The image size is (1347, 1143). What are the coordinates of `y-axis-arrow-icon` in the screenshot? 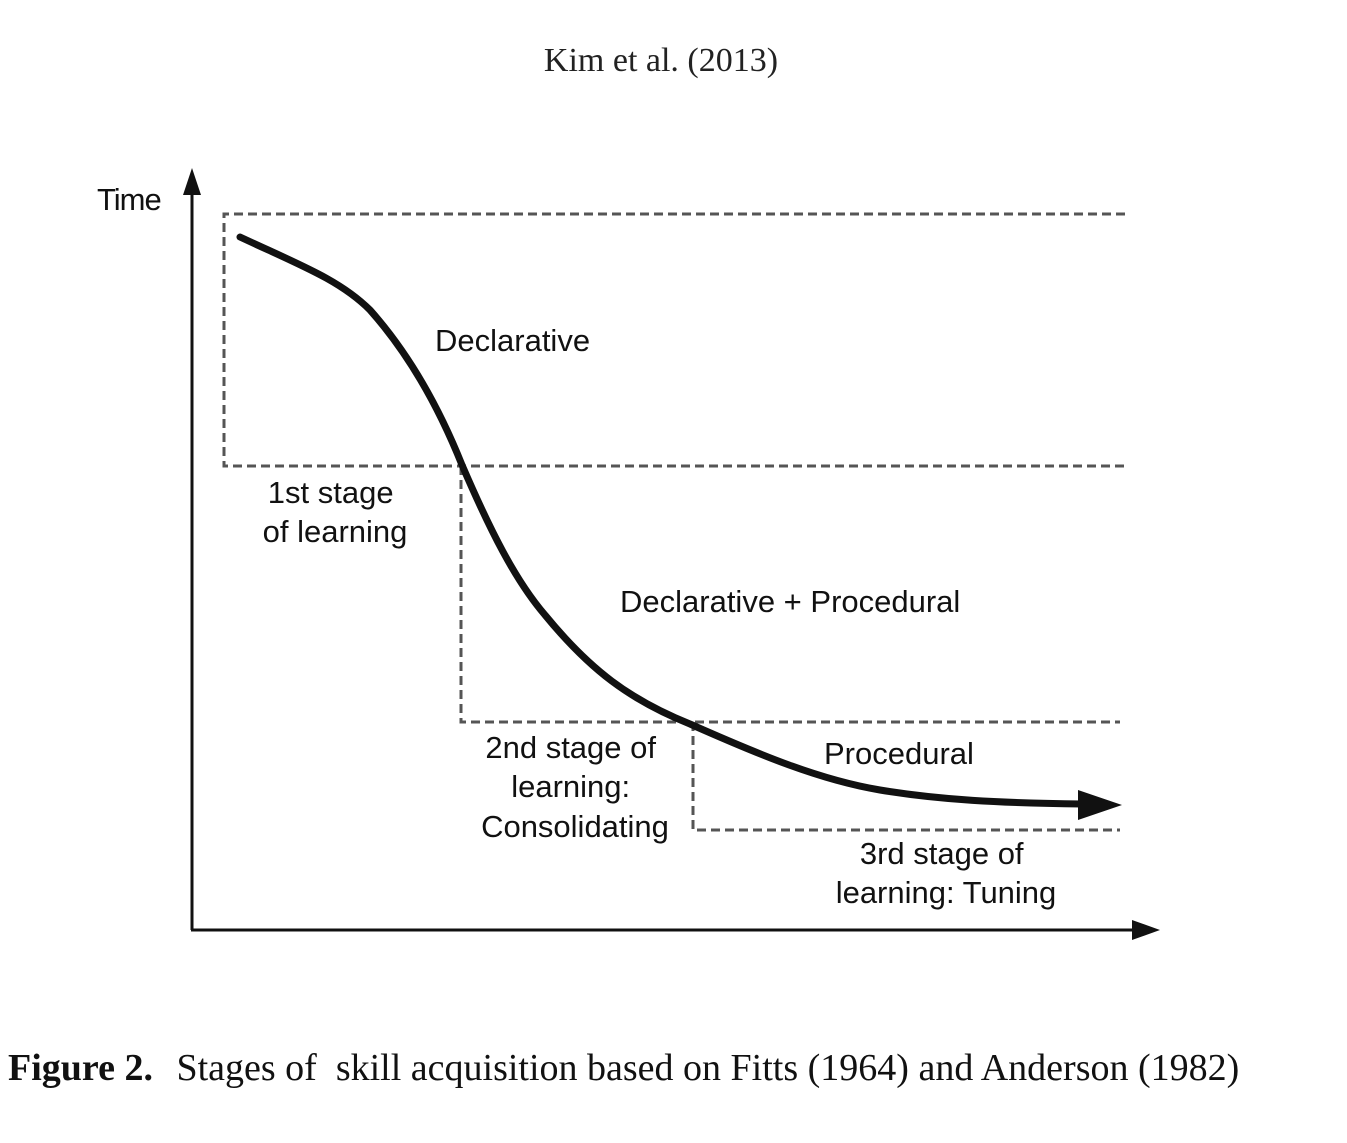 It's located at (192, 181).